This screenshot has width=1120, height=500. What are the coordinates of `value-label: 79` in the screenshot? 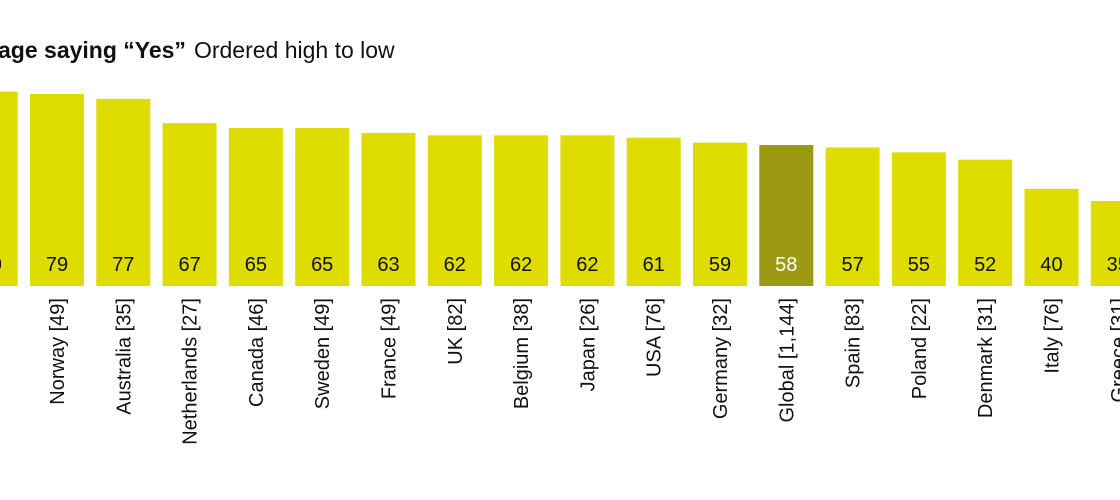 It's located at (57, 265).